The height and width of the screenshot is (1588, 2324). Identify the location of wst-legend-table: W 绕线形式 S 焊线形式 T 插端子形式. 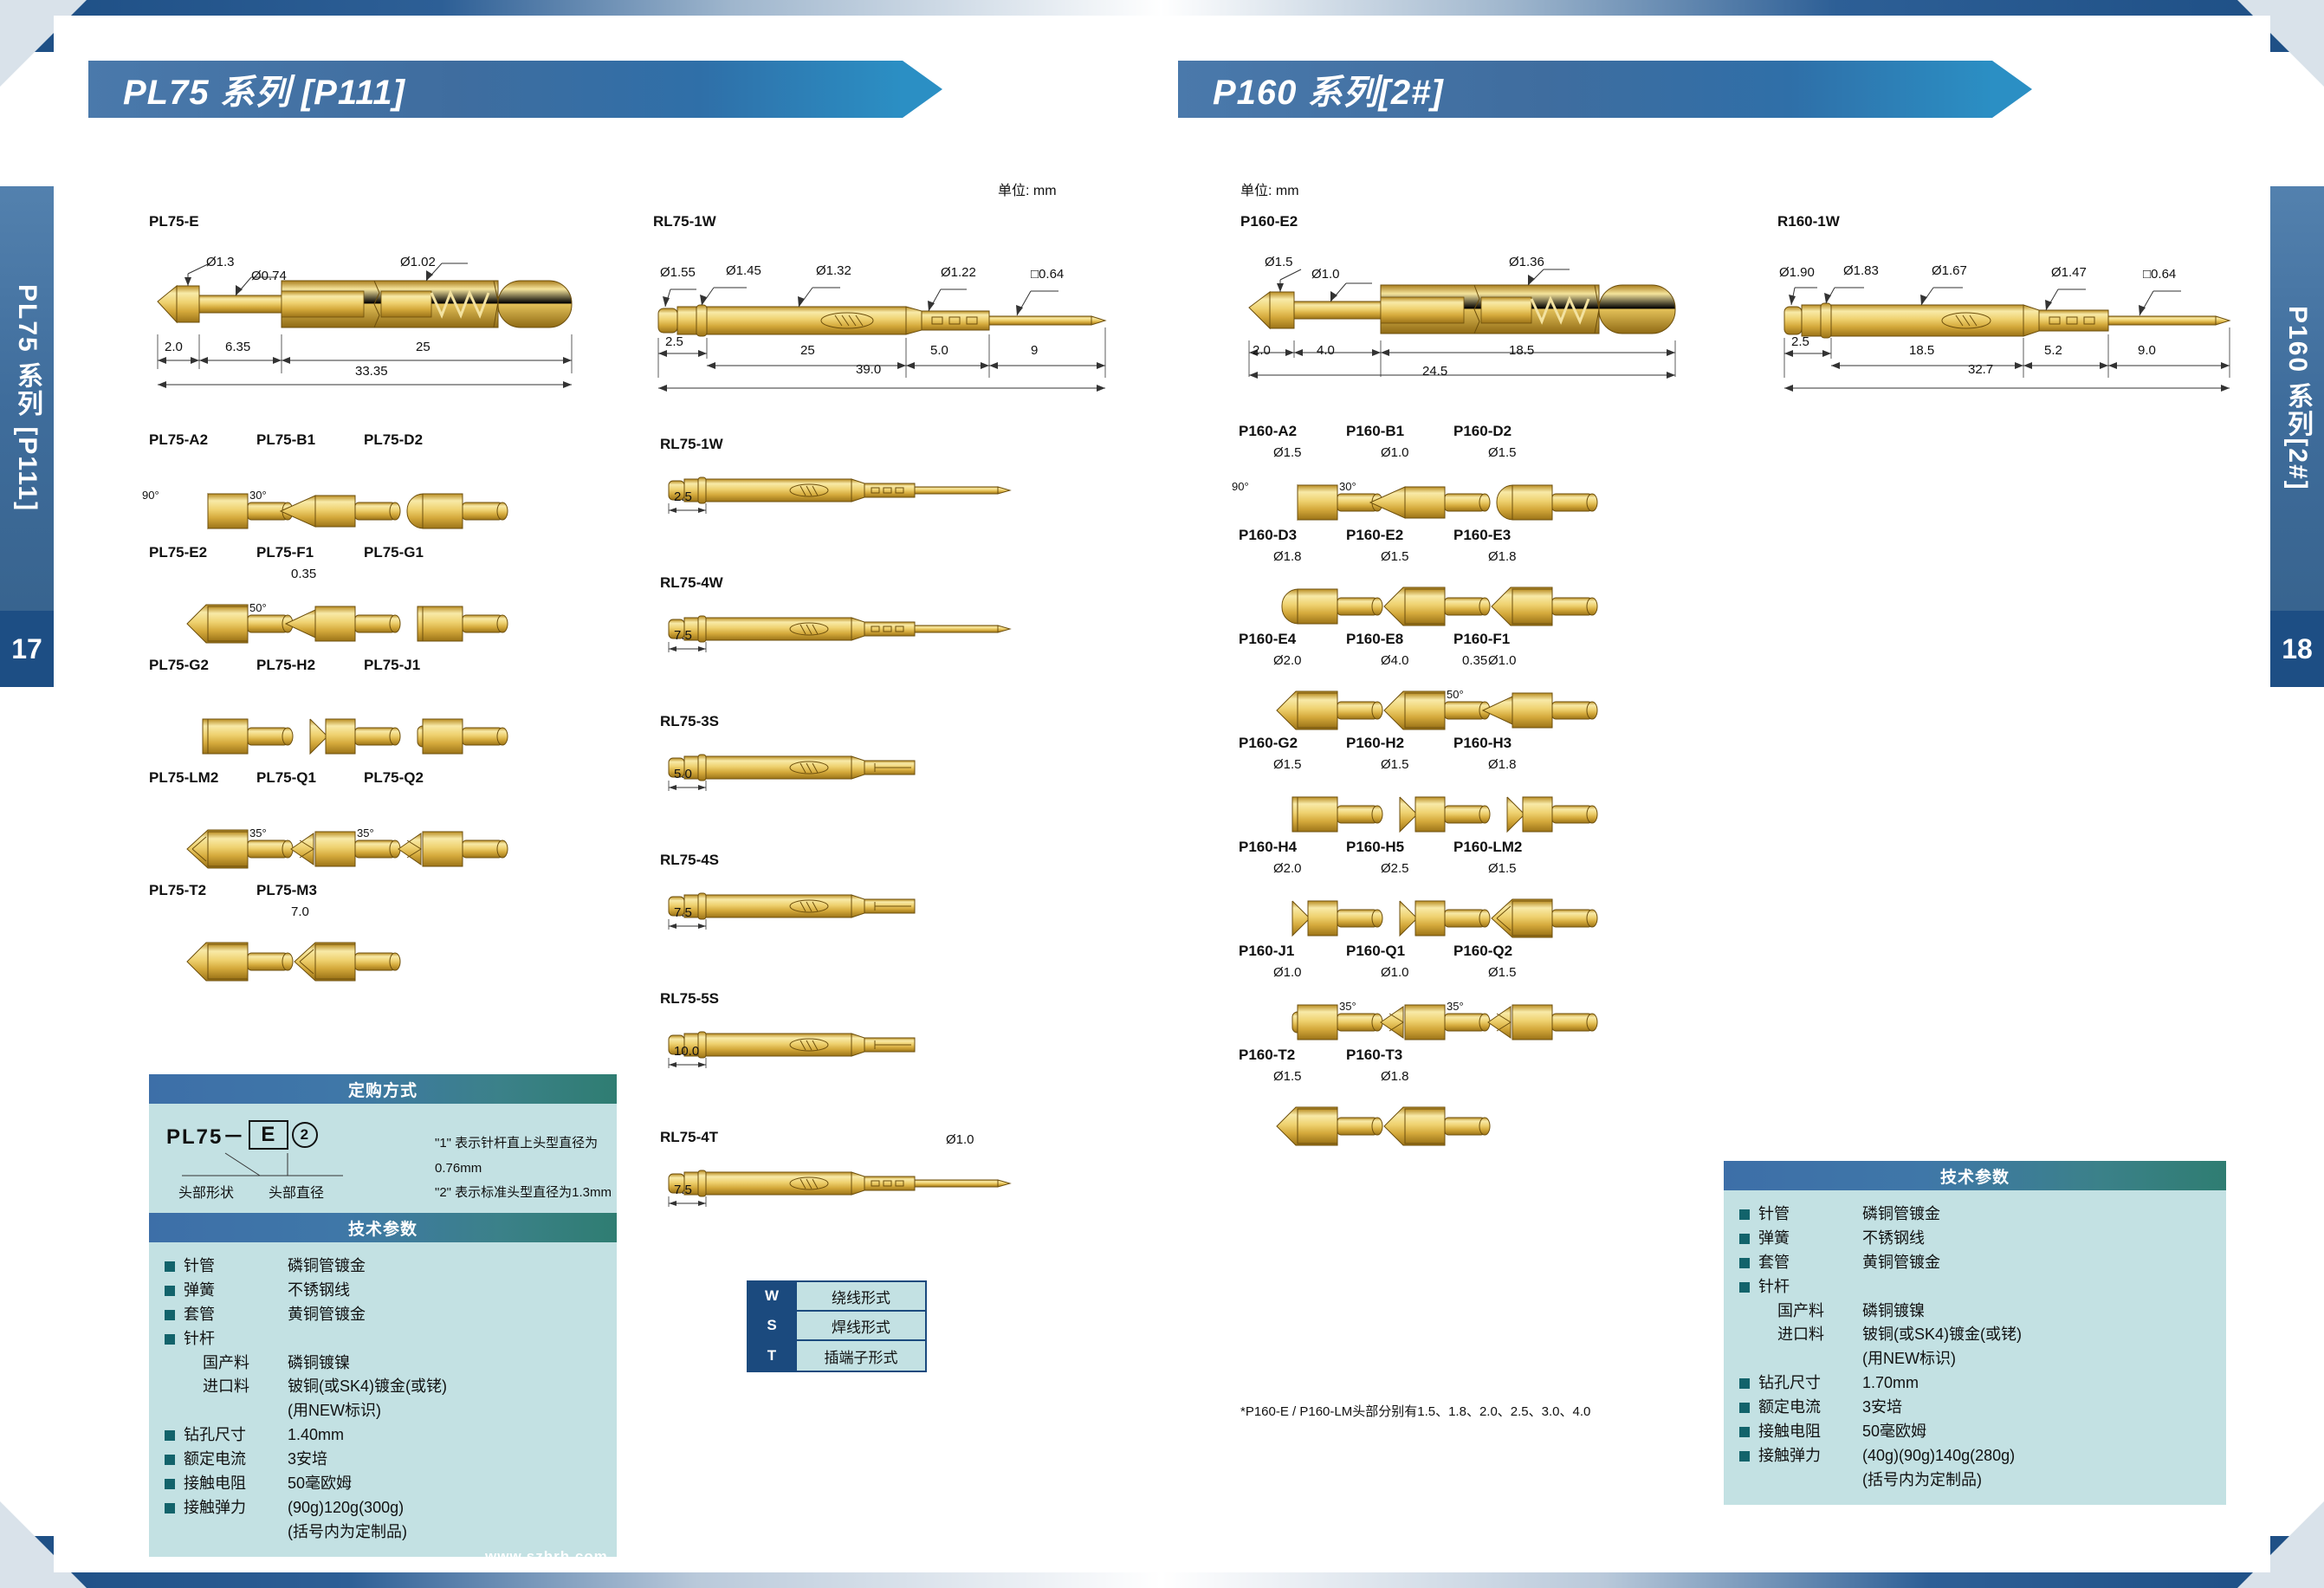
(837, 1326).